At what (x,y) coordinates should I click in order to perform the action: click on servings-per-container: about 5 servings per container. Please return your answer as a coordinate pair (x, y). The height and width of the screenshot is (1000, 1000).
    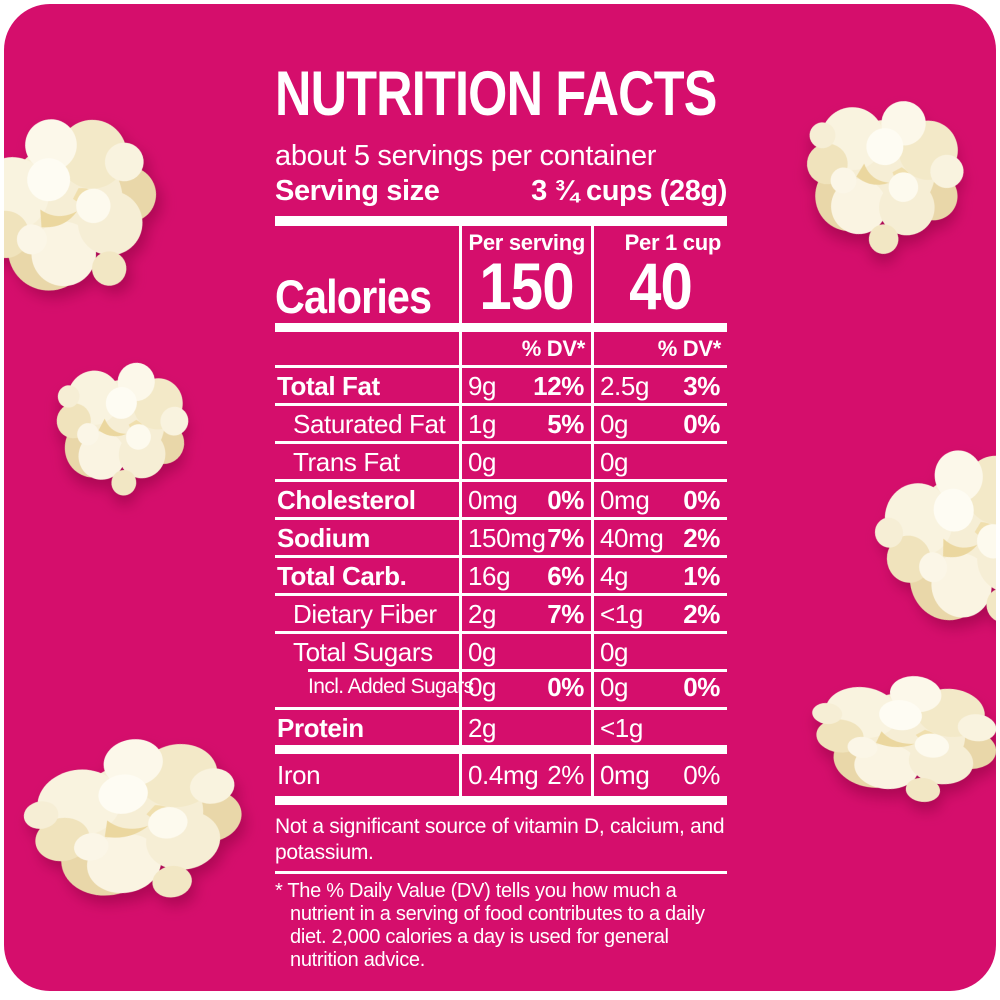
    Looking at the image, I should click on (466, 155).